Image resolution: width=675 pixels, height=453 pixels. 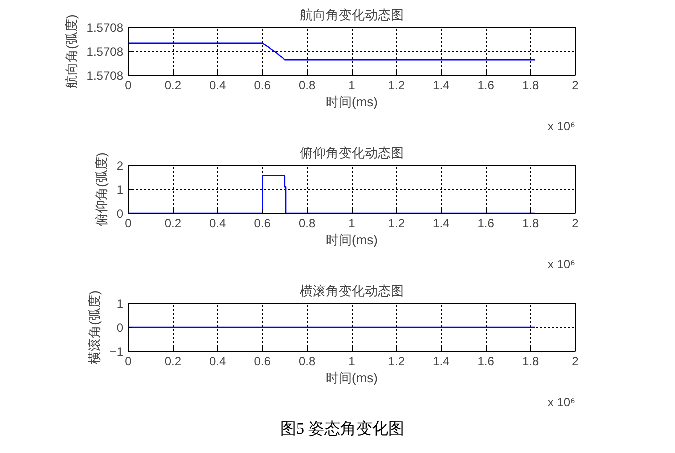 I want to click on chart-title: 俯仰角变化动态图, so click(x=352, y=153).